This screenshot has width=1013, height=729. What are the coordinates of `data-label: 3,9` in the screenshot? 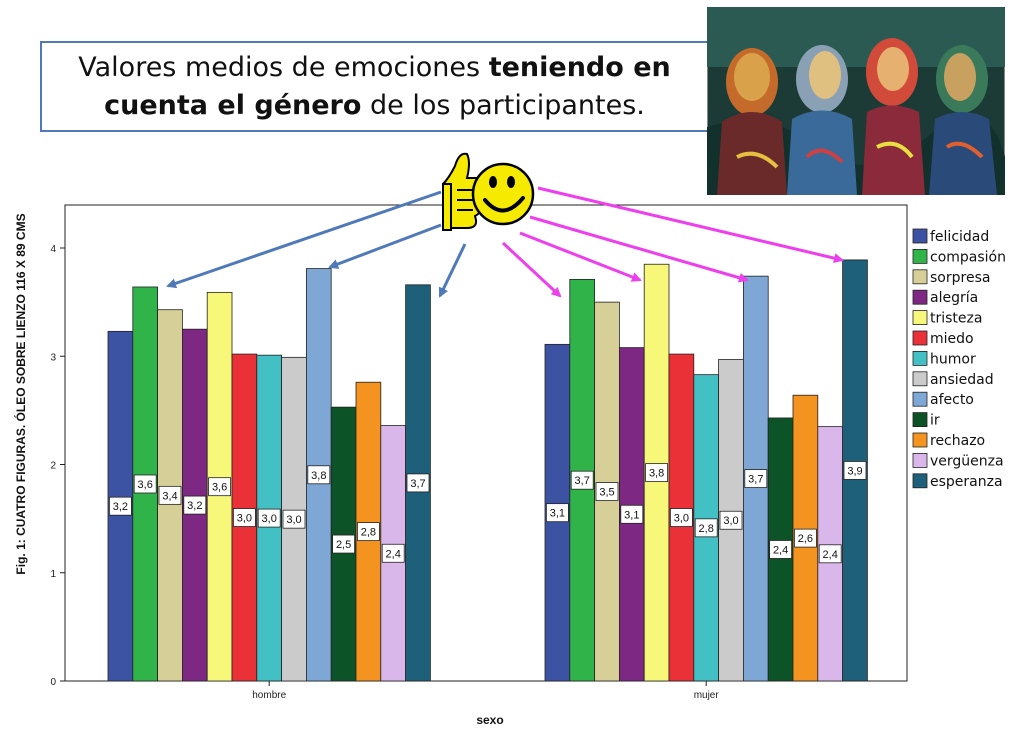 It's located at (854, 471).